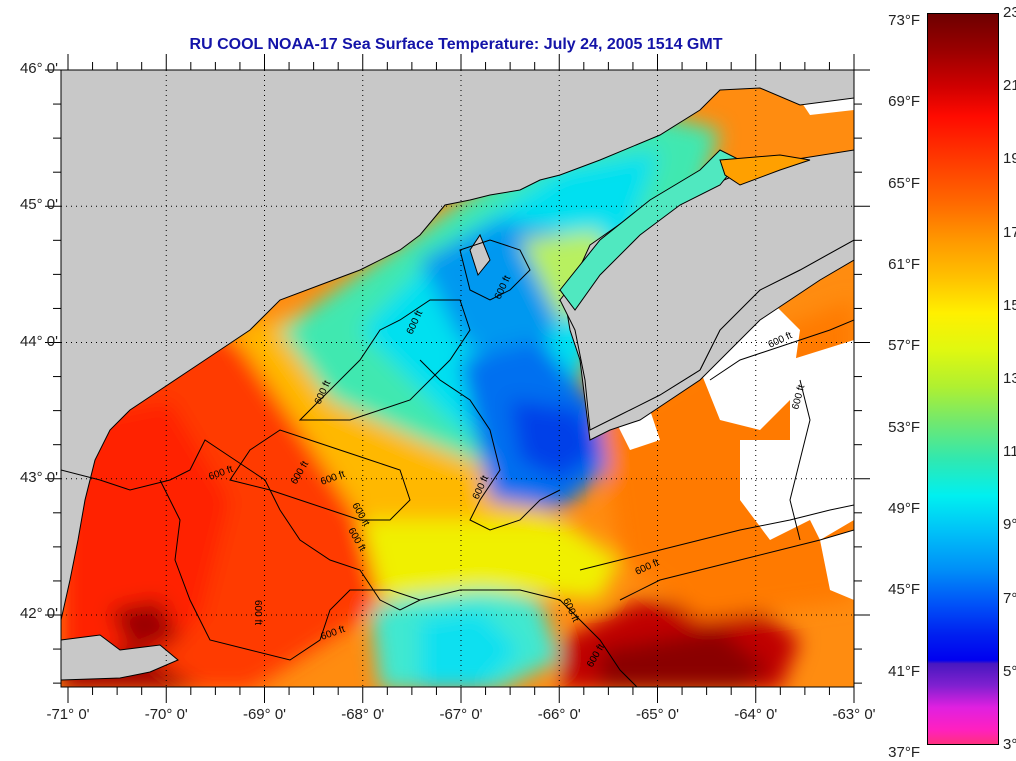 Image resolution: width=1016 pixels, height=761 pixels. I want to click on contour-label: 600 ft, so click(257, 612).